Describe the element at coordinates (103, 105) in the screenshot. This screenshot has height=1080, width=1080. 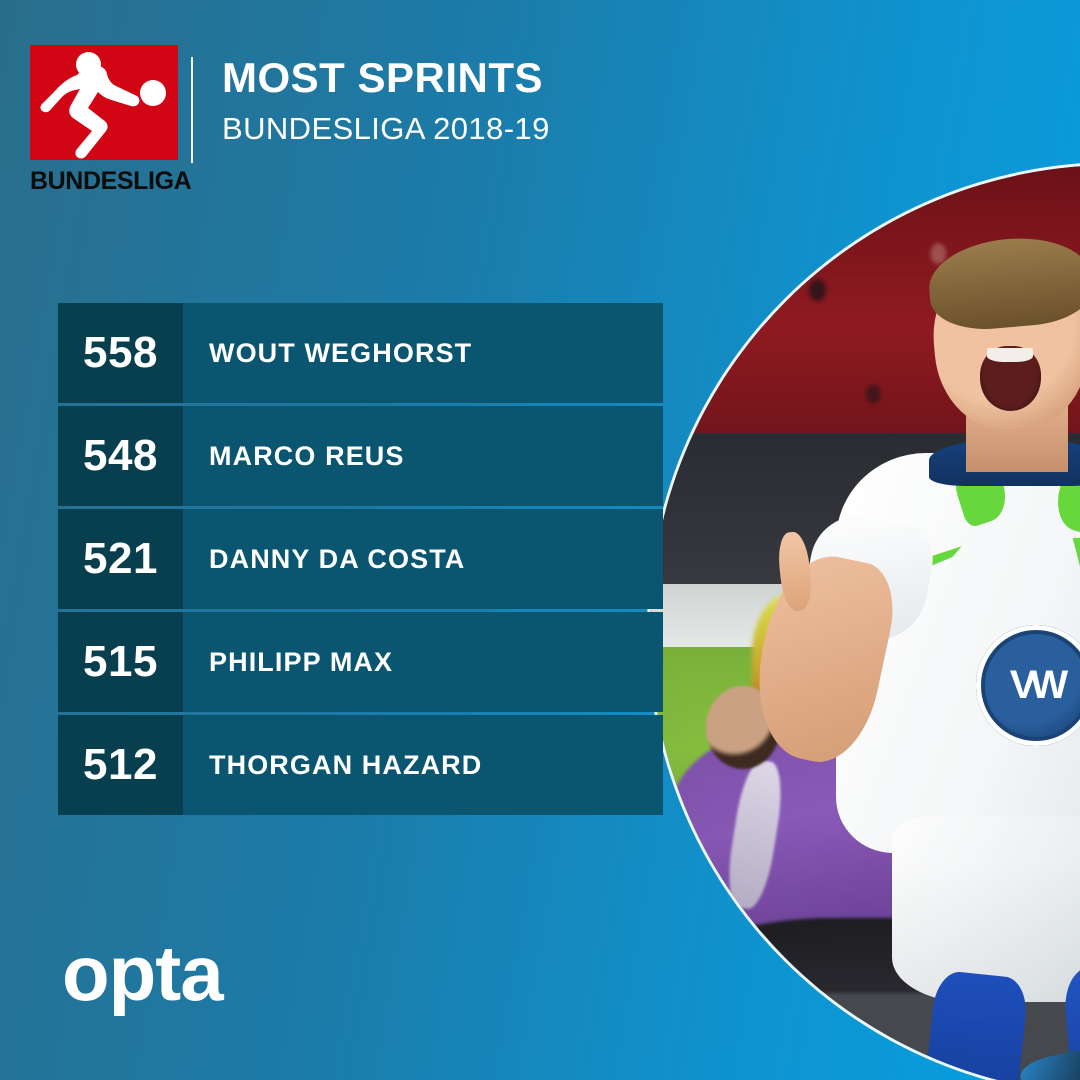
I see `bundesliga-player-kicking-ball-icon` at that location.